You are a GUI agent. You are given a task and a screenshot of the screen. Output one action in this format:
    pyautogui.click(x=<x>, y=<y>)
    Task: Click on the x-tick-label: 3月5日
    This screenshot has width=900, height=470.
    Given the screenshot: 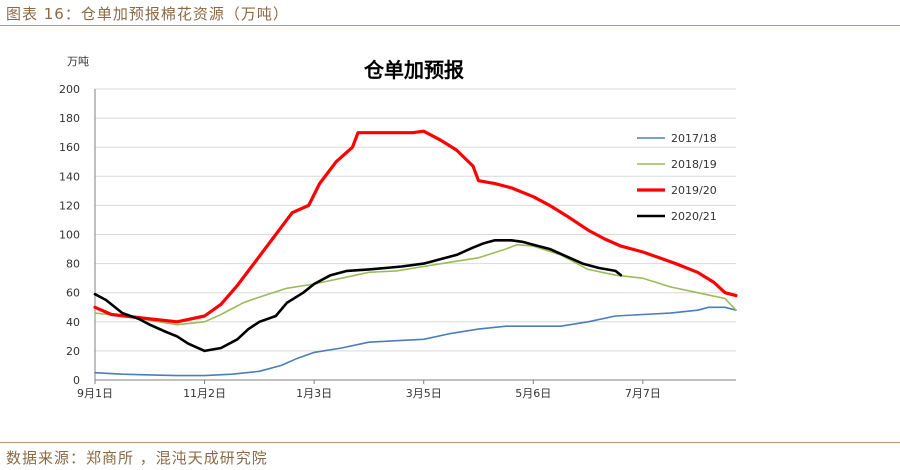 What is the action you would take?
    pyautogui.click(x=424, y=393)
    